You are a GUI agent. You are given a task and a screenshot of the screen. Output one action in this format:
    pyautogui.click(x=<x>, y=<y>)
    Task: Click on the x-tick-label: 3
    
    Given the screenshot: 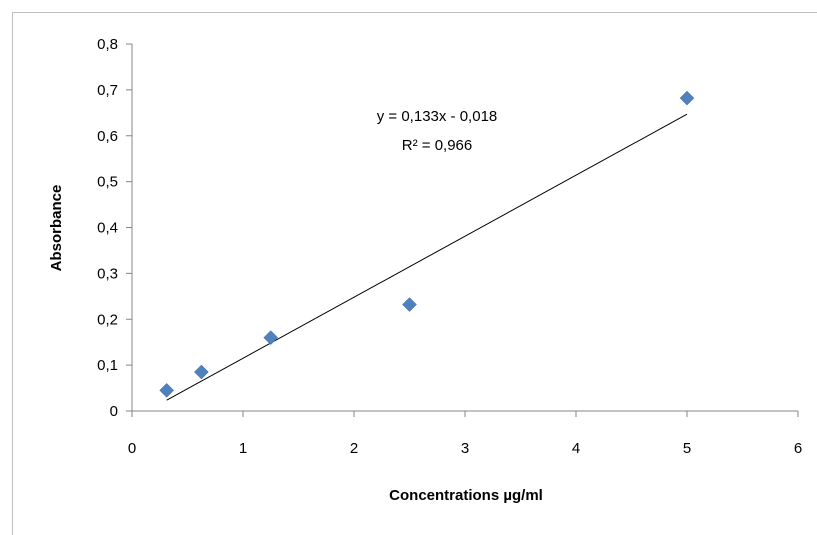 What is the action you would take?
    pyautogui.click(x=465, y=448)
    